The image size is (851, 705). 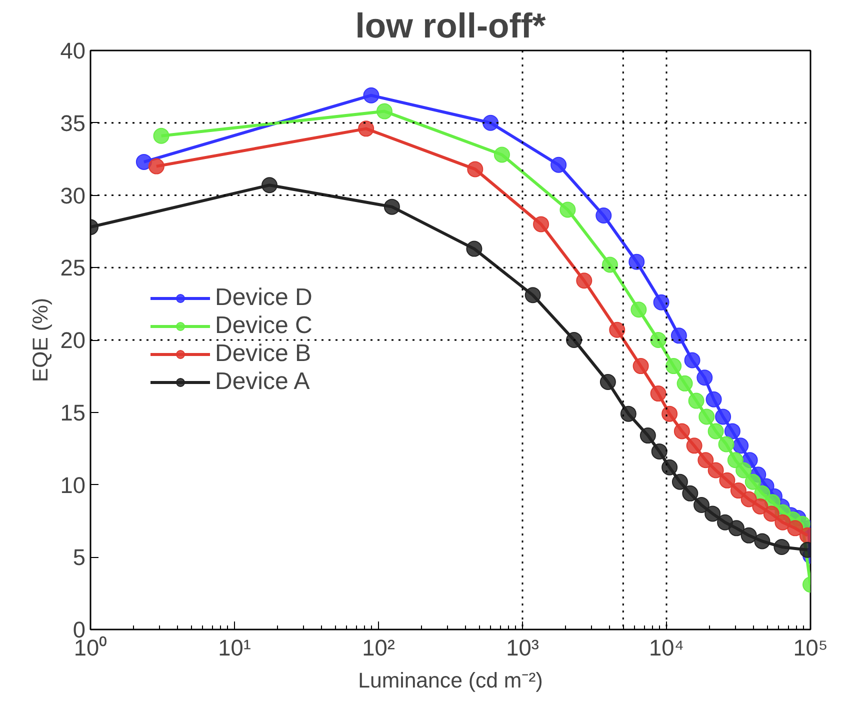 What do you see at coordinates (73, 340) in the screenshot?
I see `y-tick-label: 20` at bounding box center [73, 340].